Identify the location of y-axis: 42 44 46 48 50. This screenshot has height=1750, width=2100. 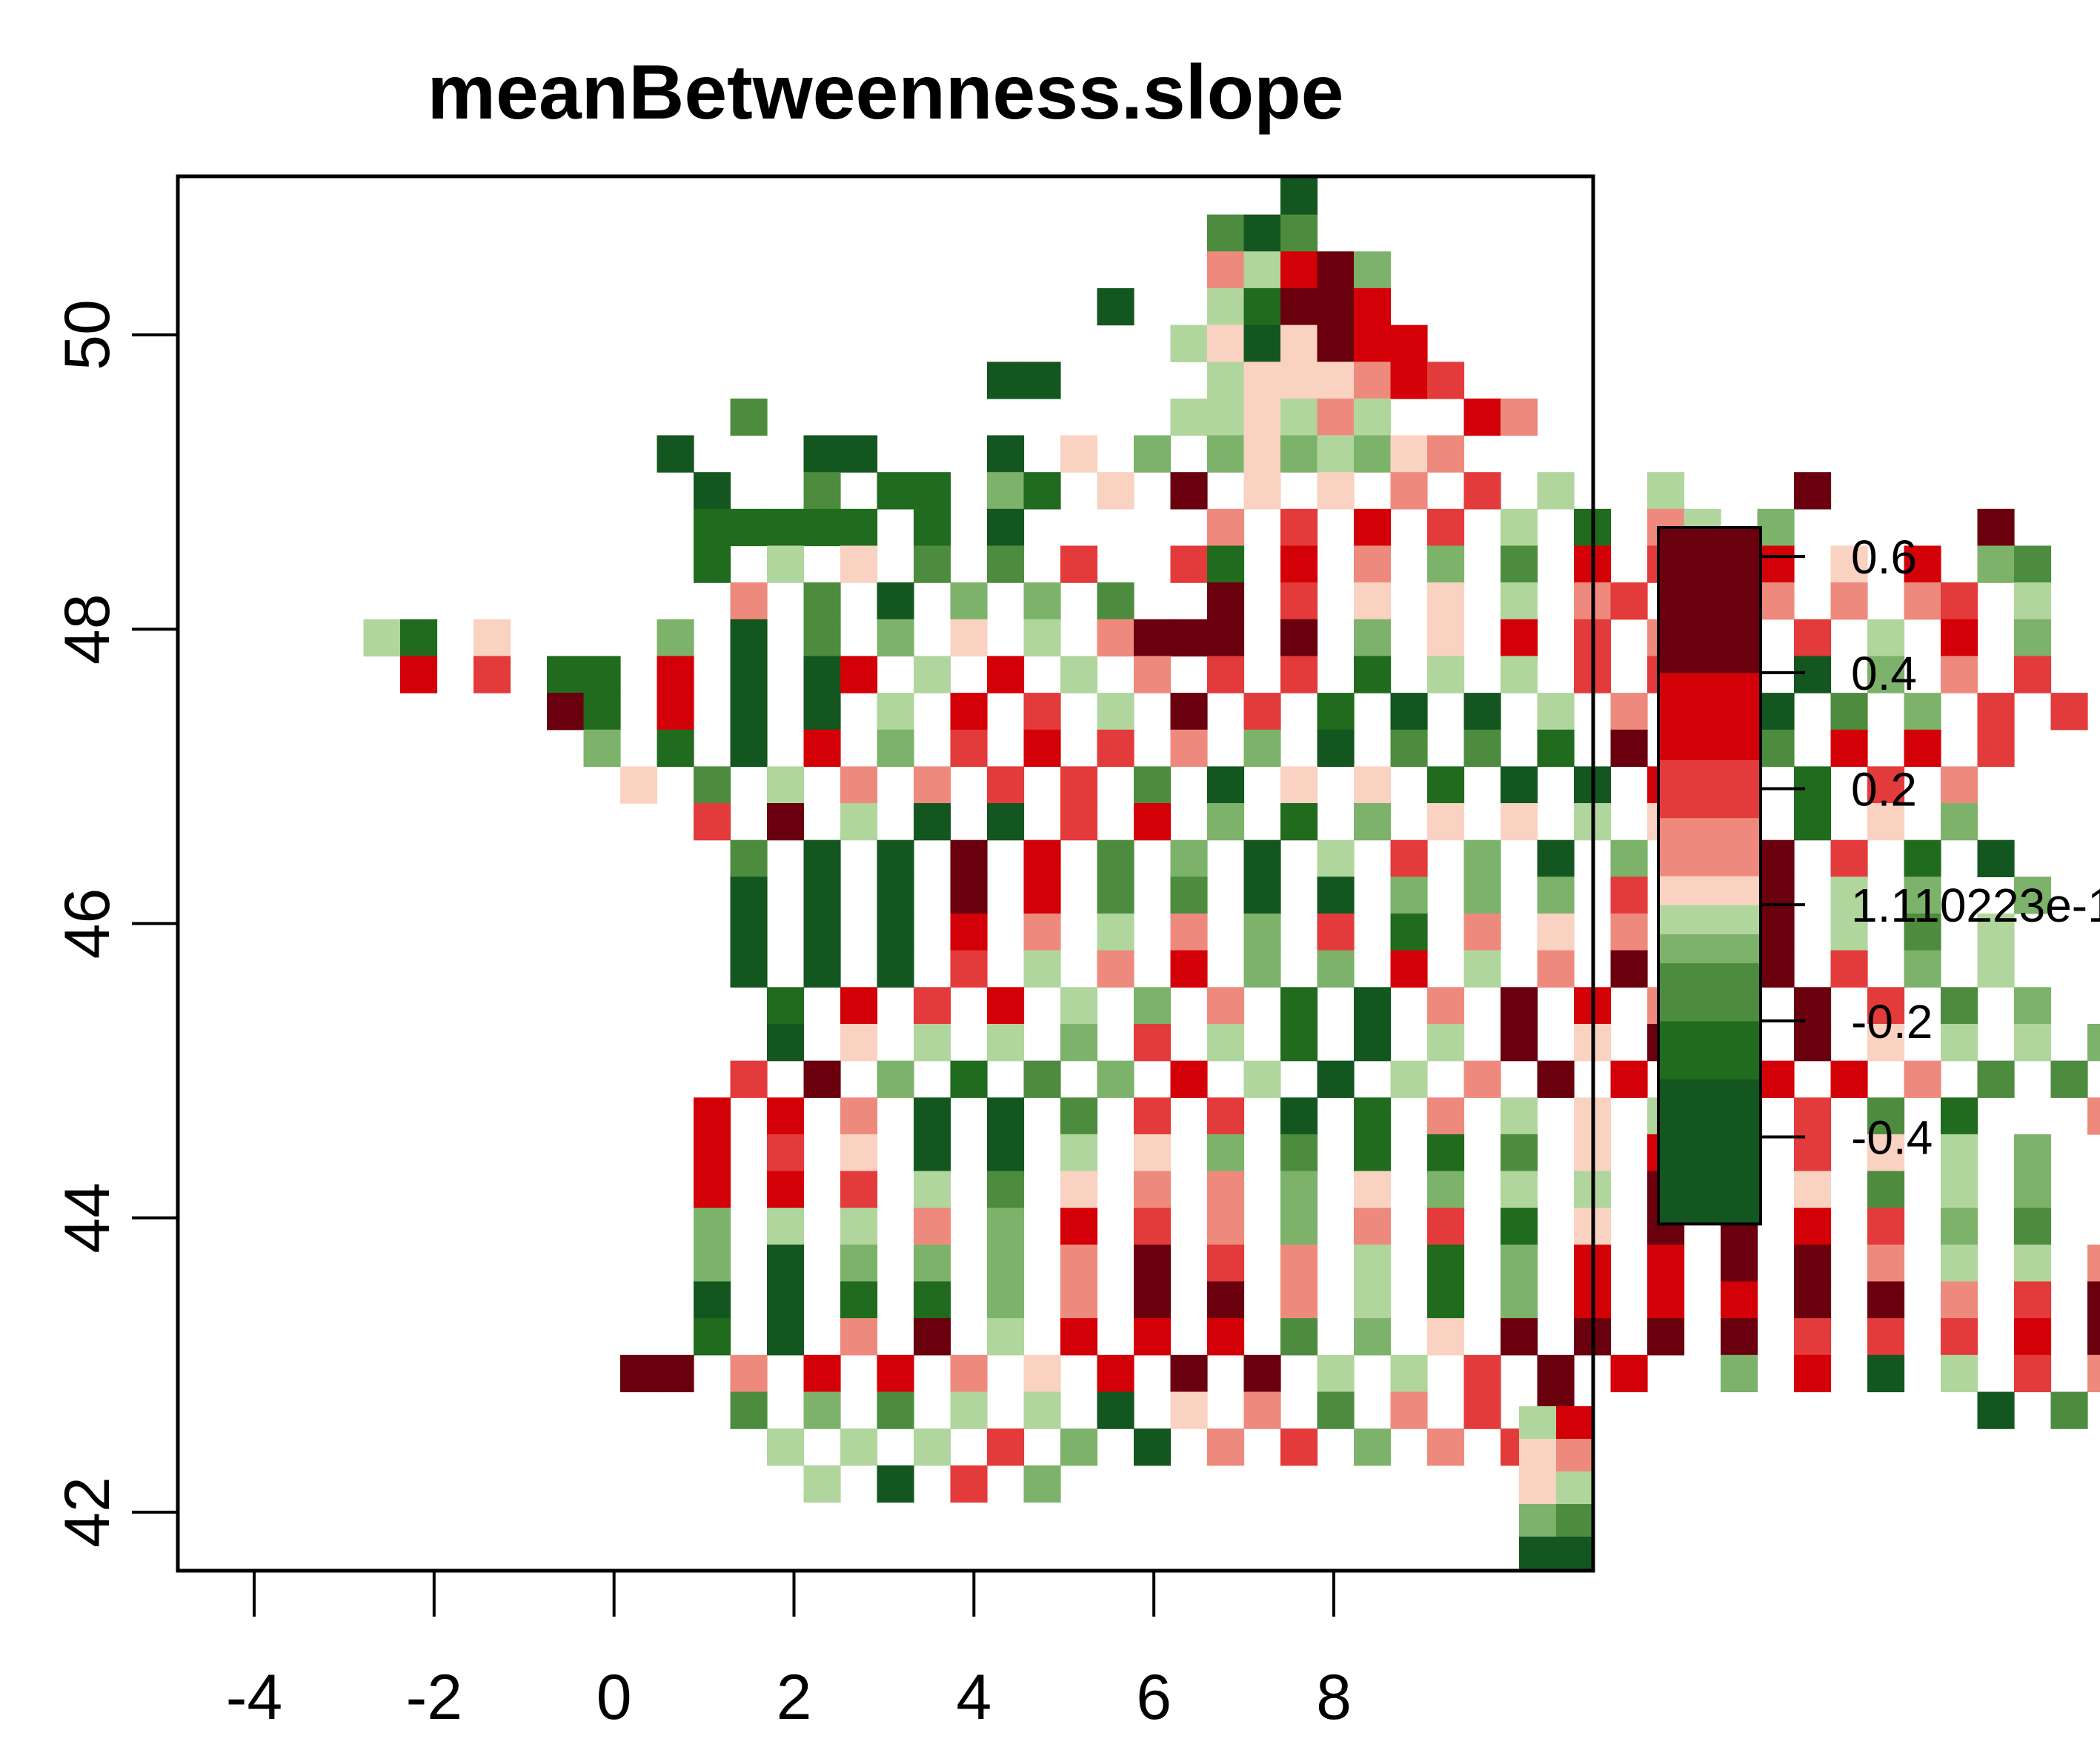
(116, 923).